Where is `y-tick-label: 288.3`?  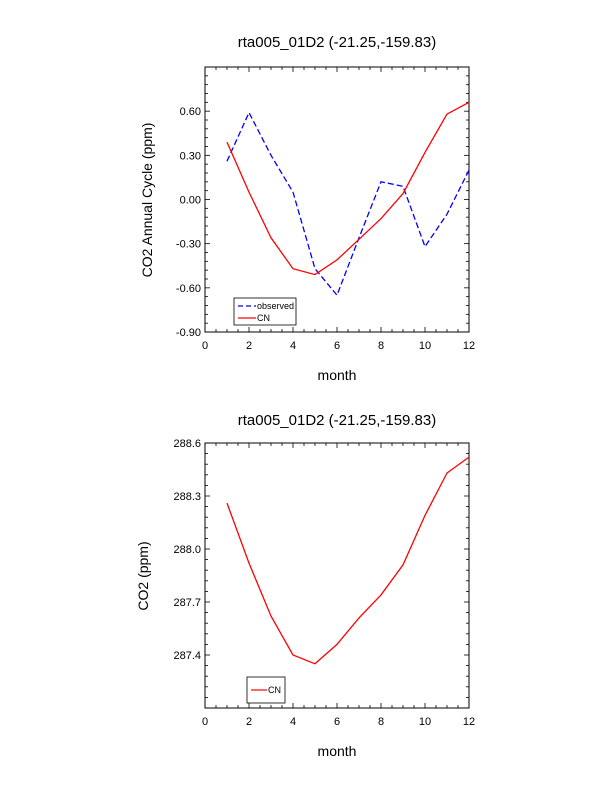 y-tick-label: 288.3 is located at coordinates (187, 497).